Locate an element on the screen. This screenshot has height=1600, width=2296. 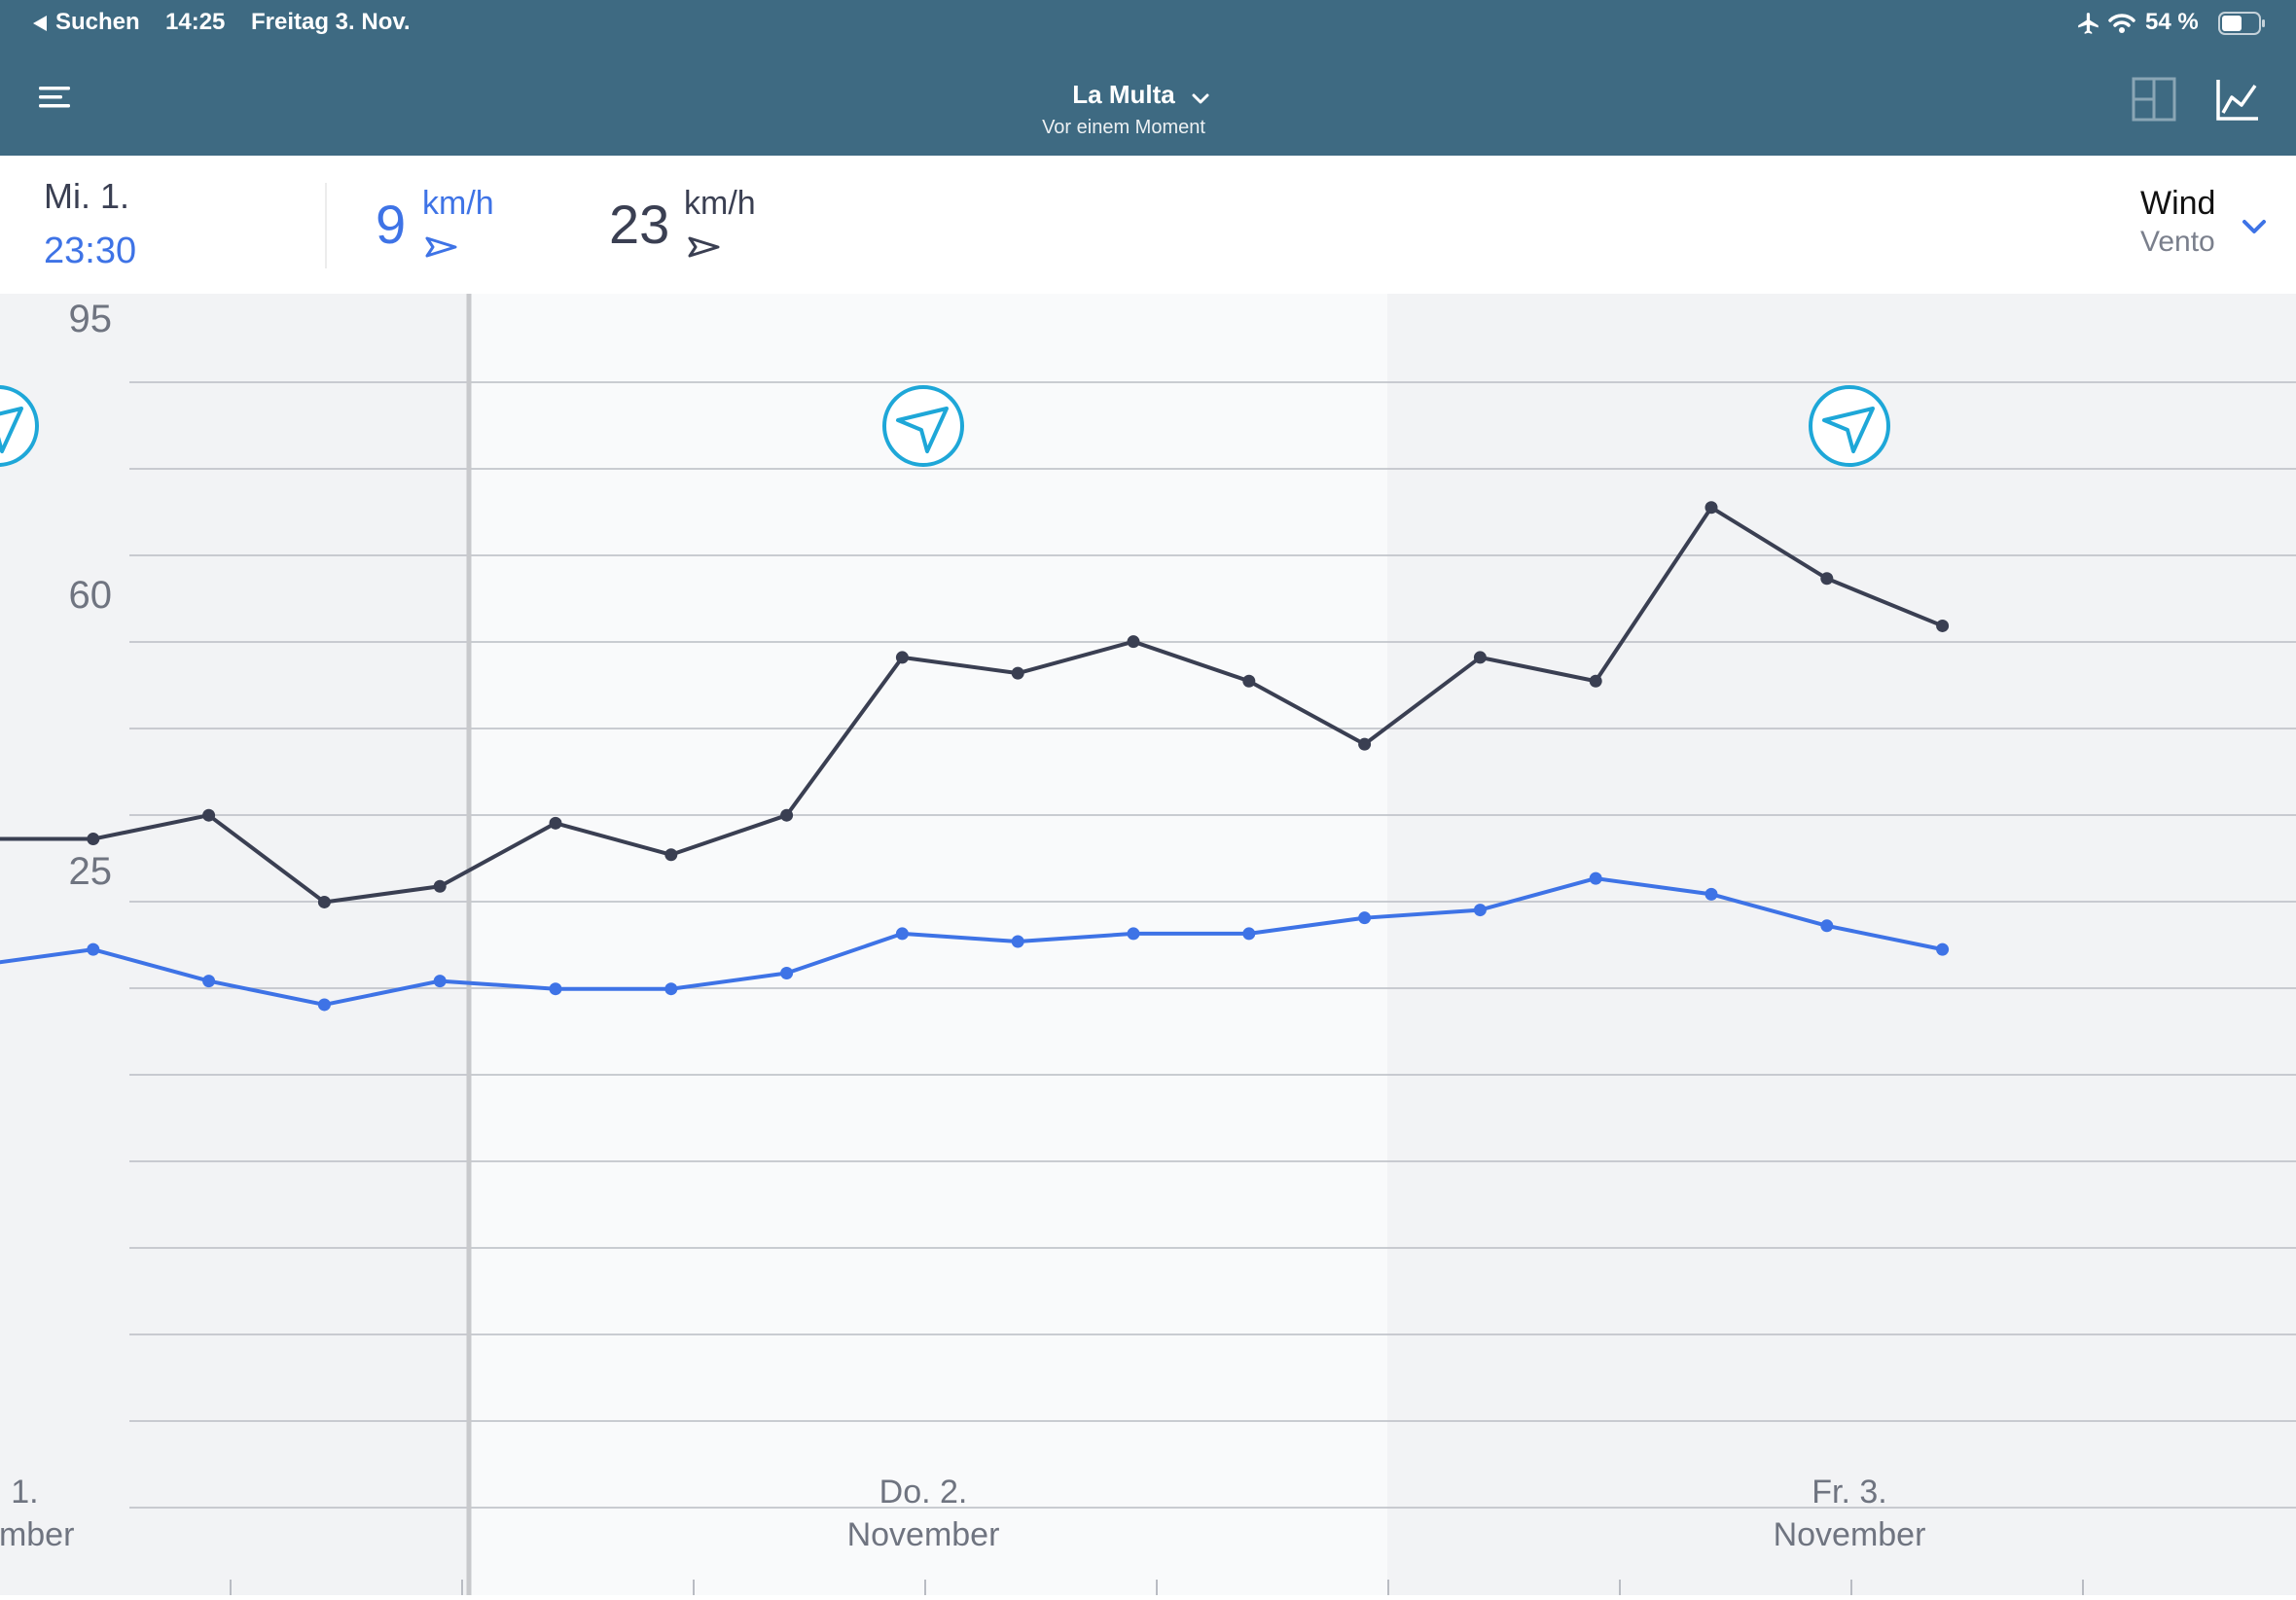
status-date: Freitag 3. Nov. is located at coordinates (331, 22).